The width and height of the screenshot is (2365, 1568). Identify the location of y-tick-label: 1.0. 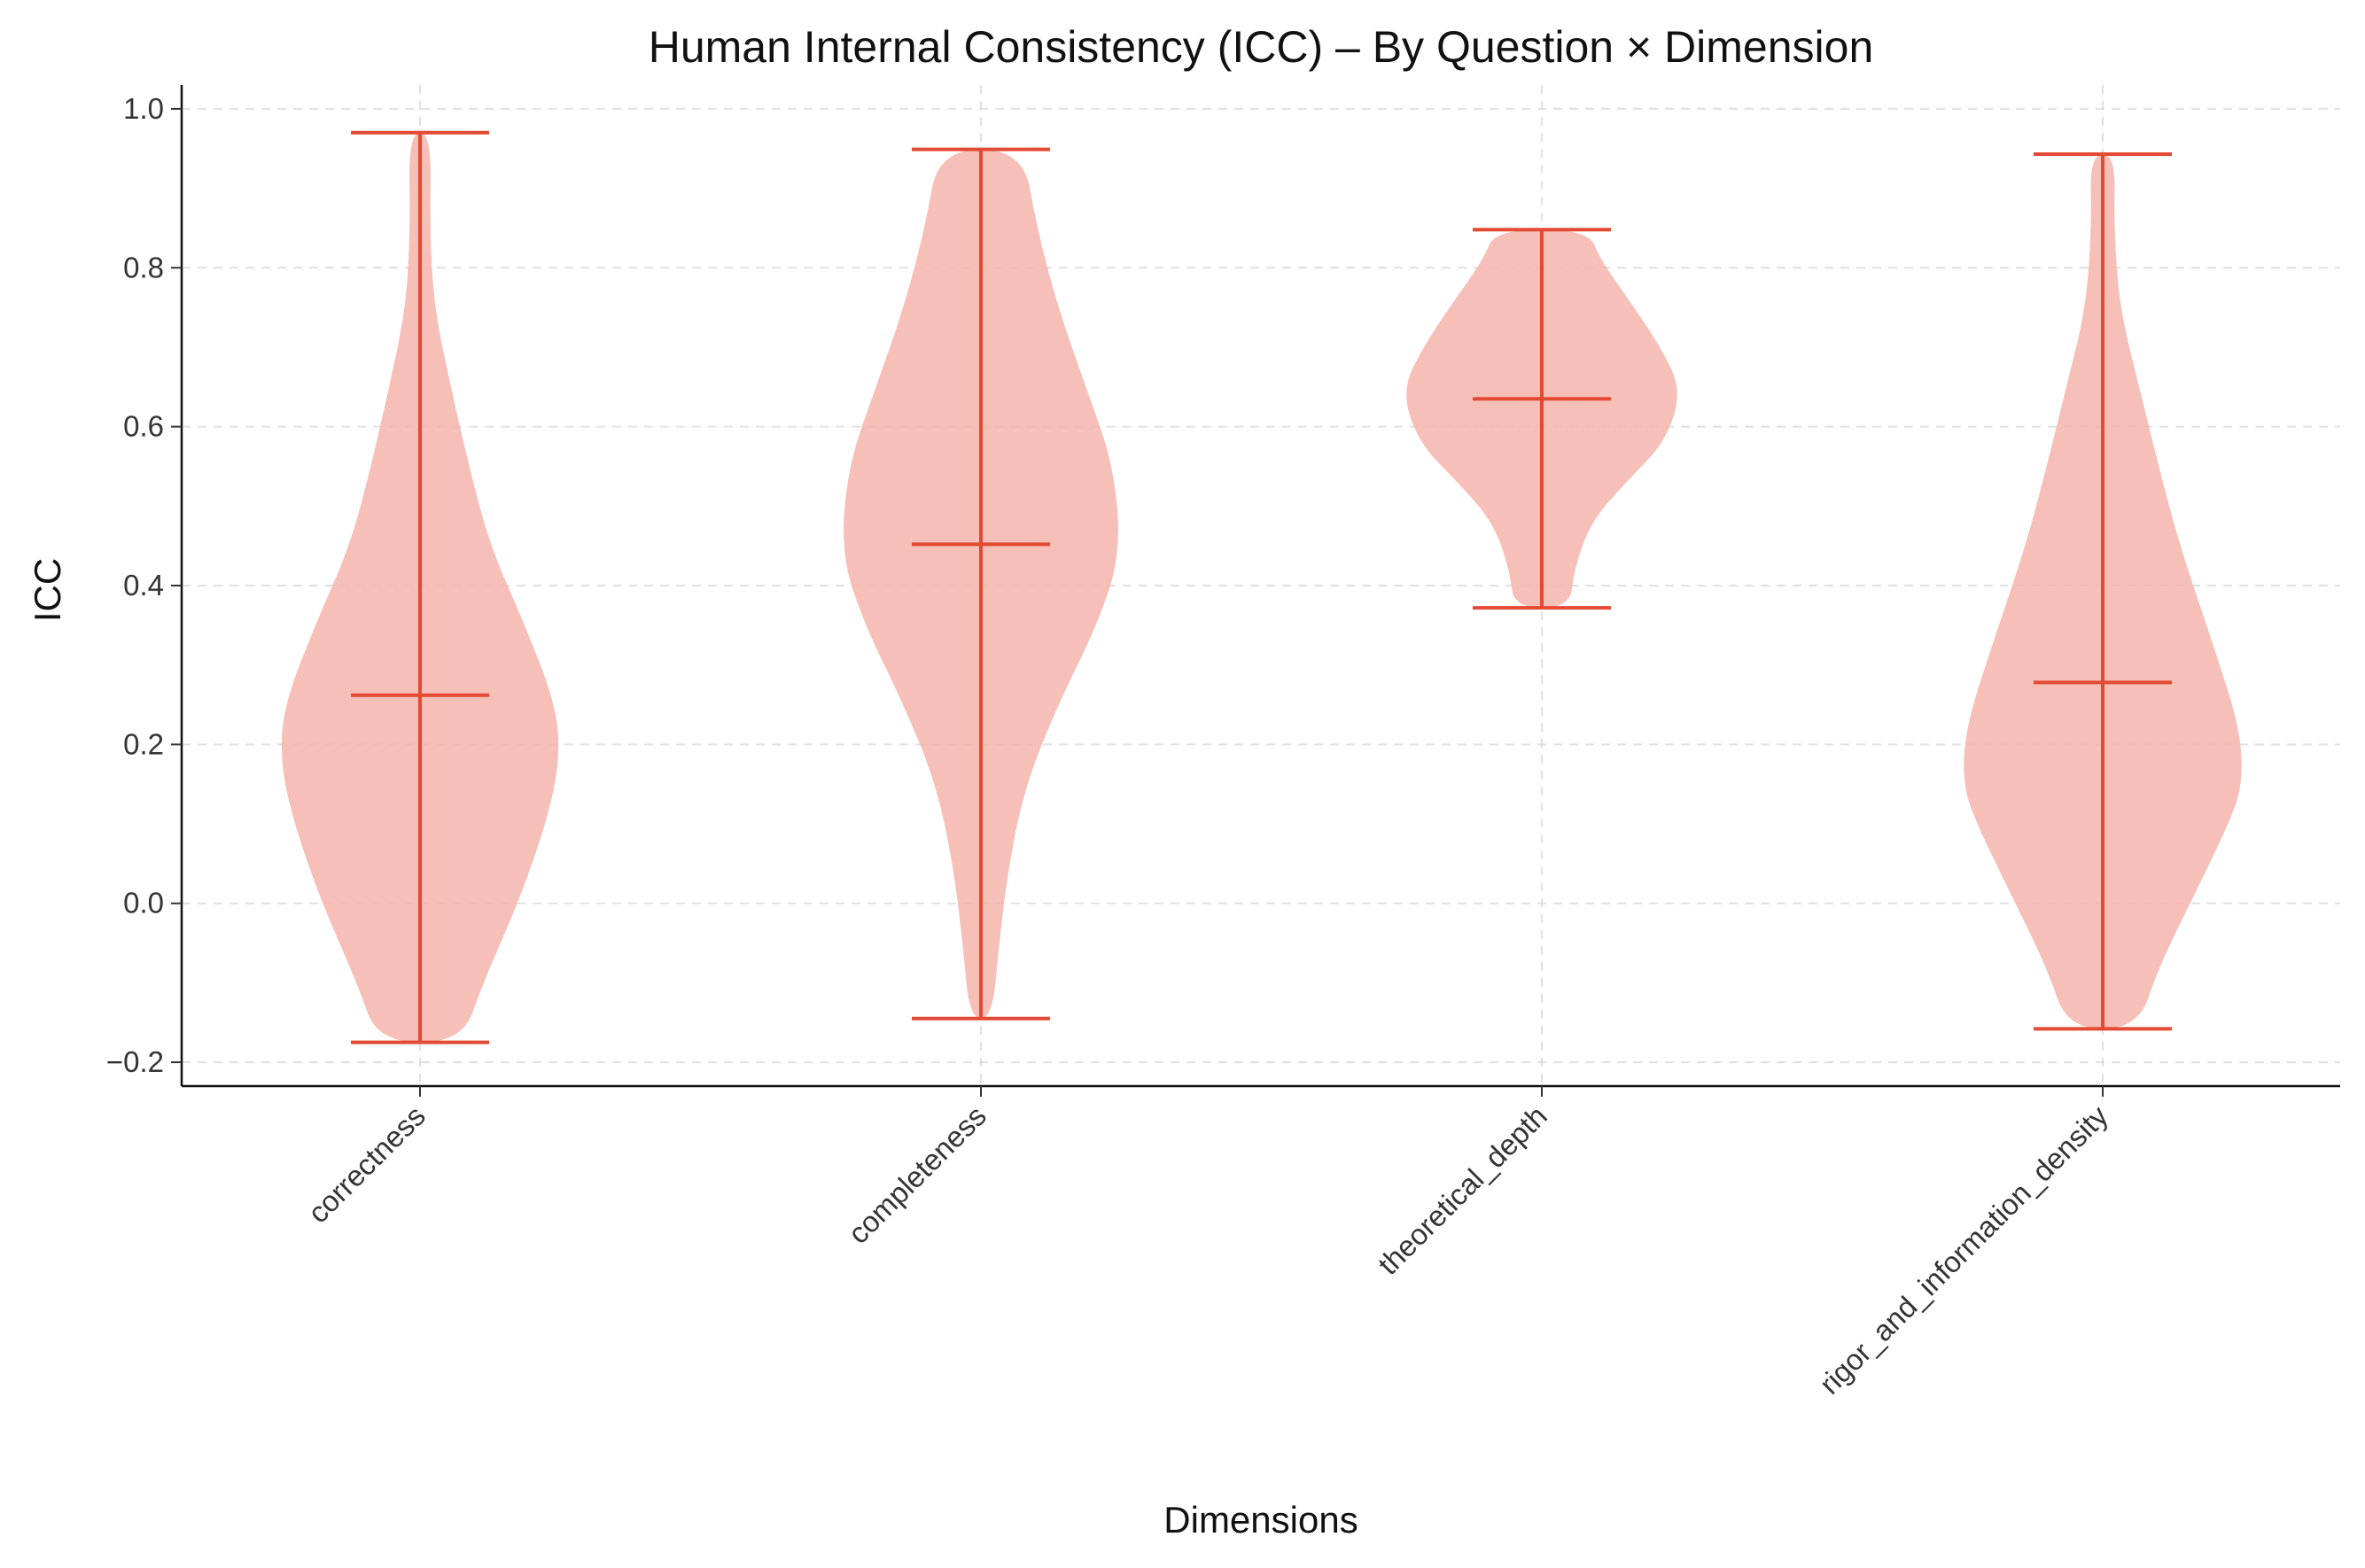
(144, 108).